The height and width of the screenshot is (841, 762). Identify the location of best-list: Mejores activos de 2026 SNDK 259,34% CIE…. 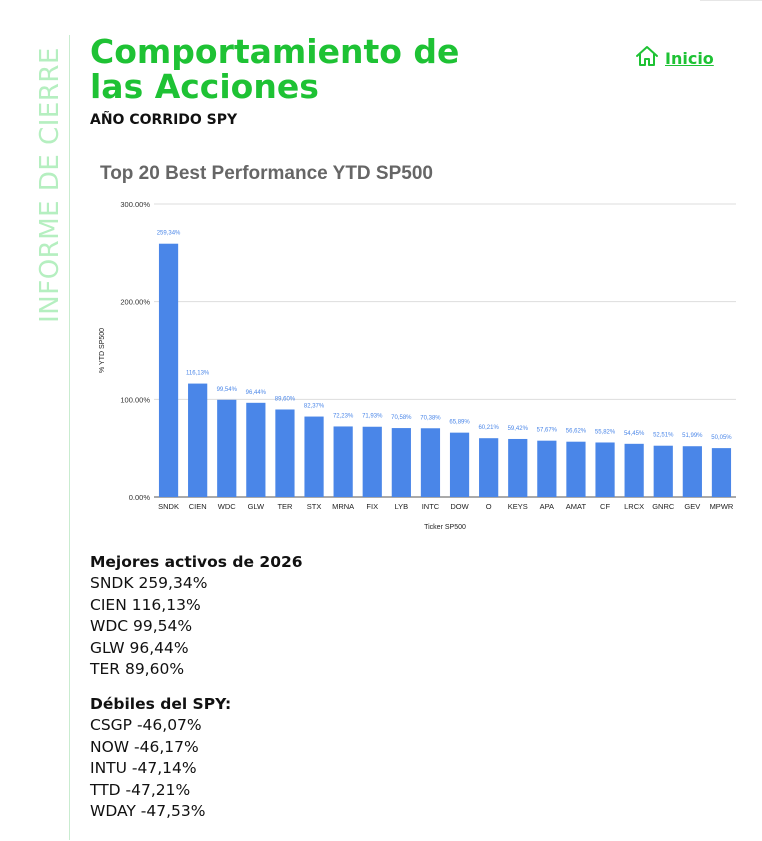
(196, 616).